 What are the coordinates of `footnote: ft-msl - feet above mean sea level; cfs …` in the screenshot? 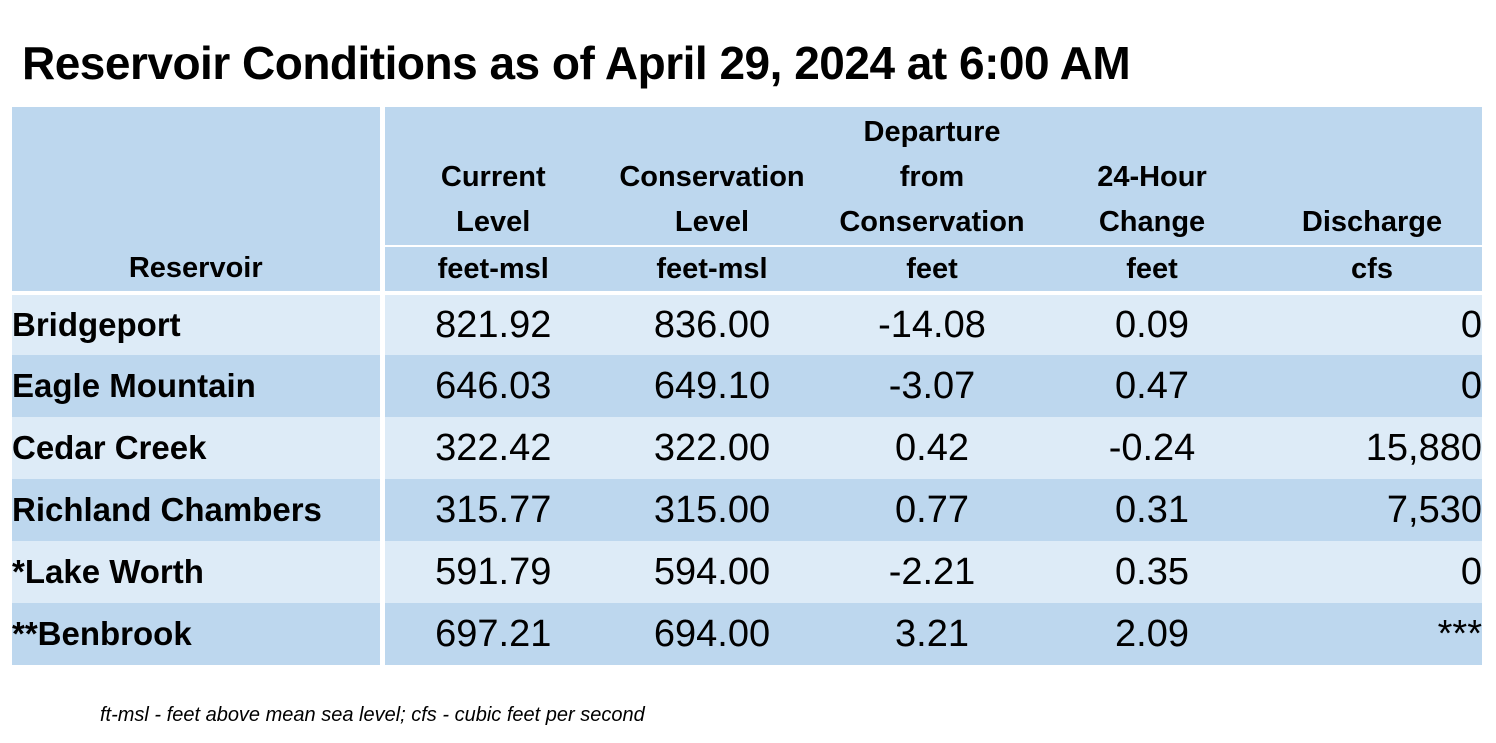 It's located at (372, 715).